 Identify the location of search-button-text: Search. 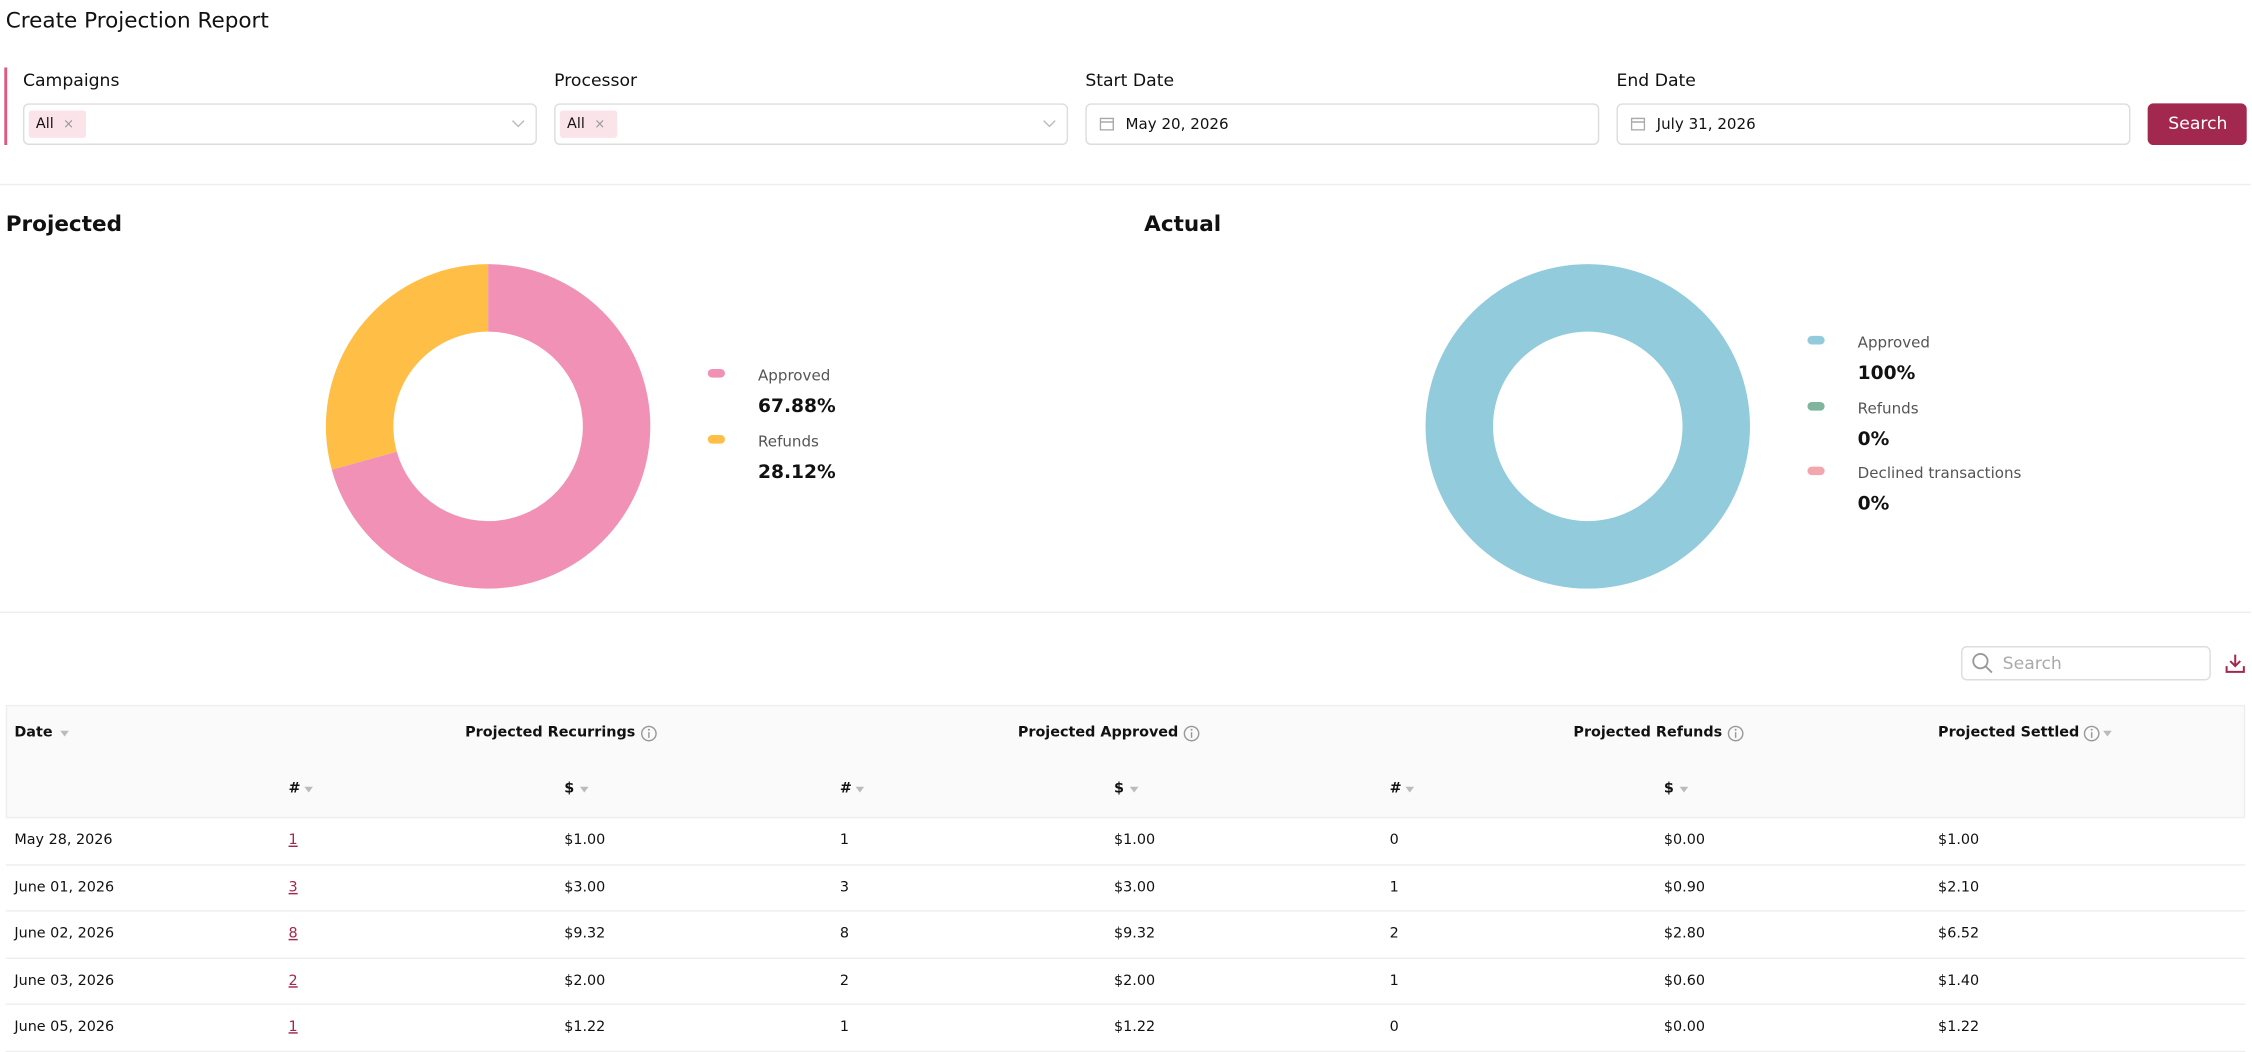
(2198, 123).